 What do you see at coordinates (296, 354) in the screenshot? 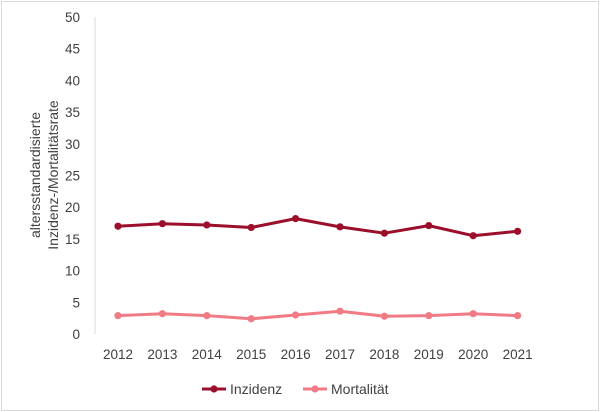
I see `x-tick-label: 2016` at bounding box center [296, 354].